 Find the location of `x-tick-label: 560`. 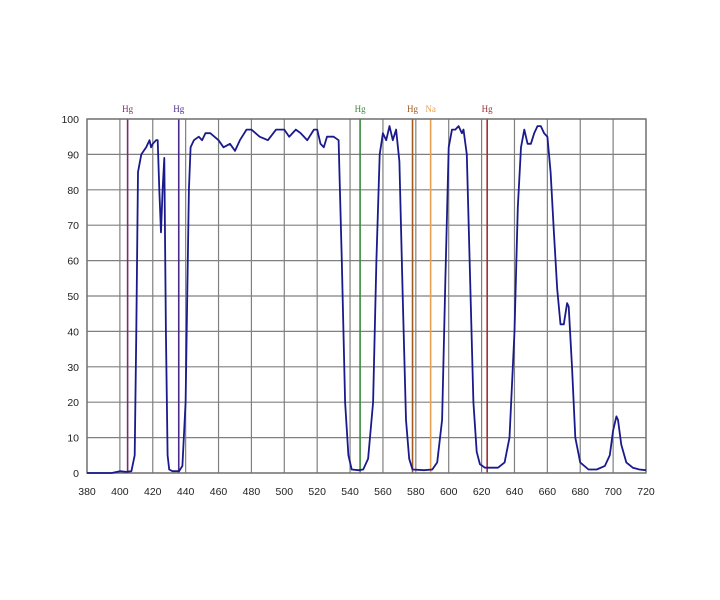

x-tick-label: 560 is located at coordinates (383, 492).